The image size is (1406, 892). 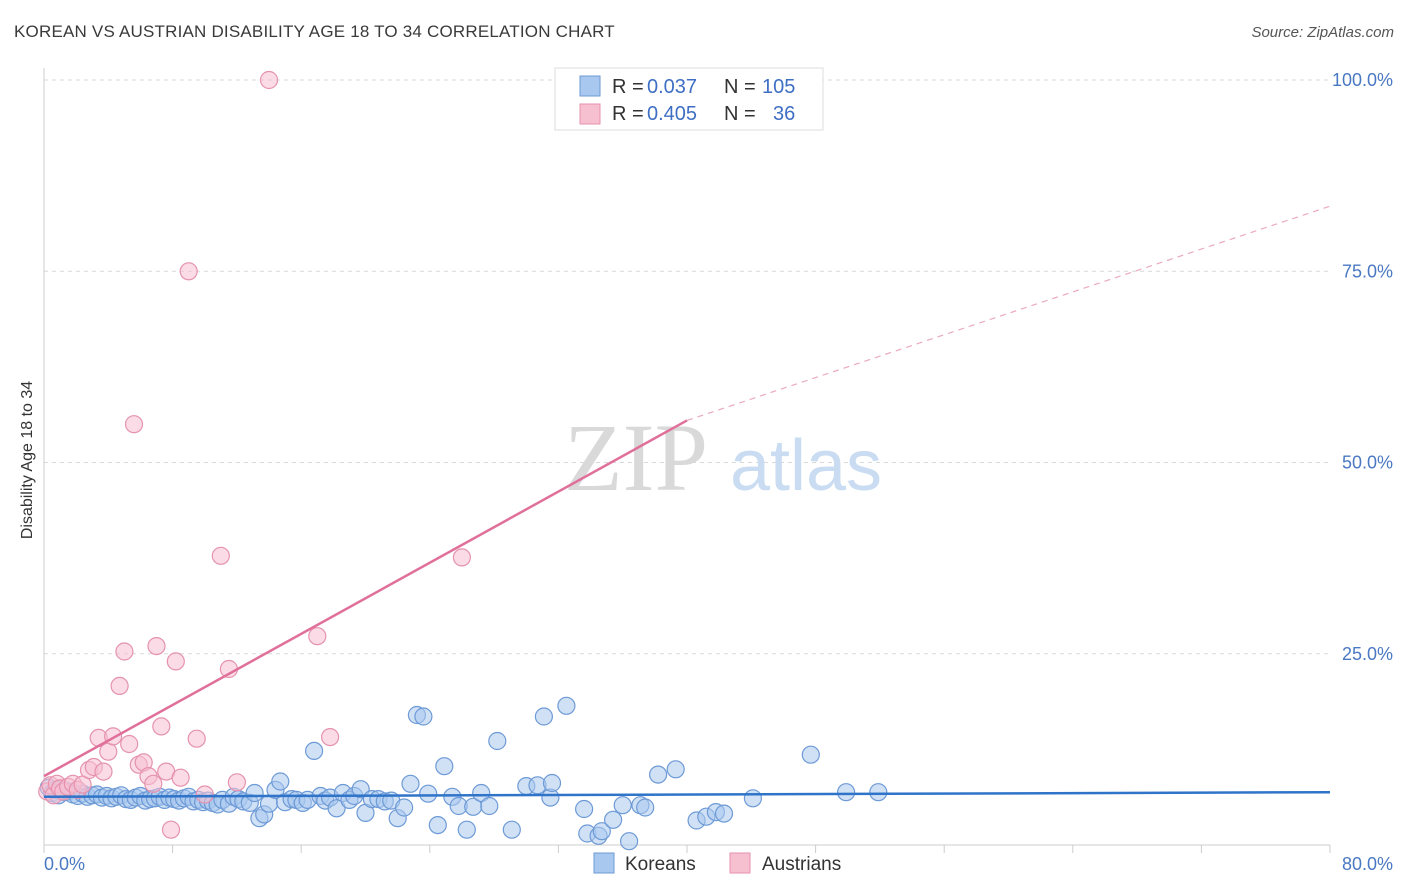 I want to click on legend-swatch-austrians, so click(x=590, y=114).